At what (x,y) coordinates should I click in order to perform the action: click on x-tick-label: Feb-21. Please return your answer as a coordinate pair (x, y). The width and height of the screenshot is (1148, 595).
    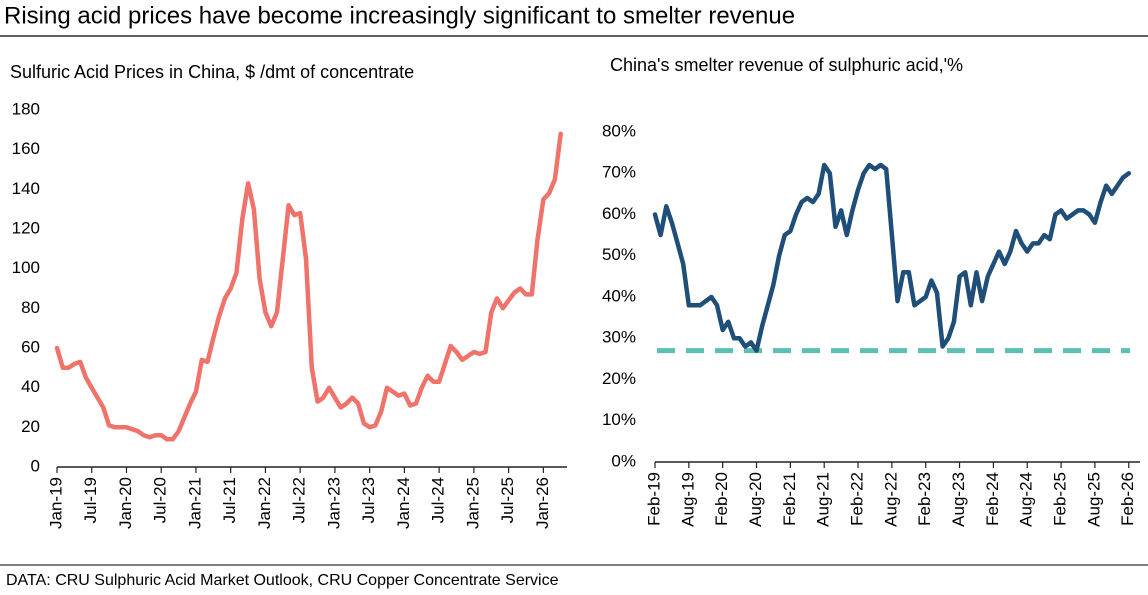
    Looking at the image, I should click on (789, 499).